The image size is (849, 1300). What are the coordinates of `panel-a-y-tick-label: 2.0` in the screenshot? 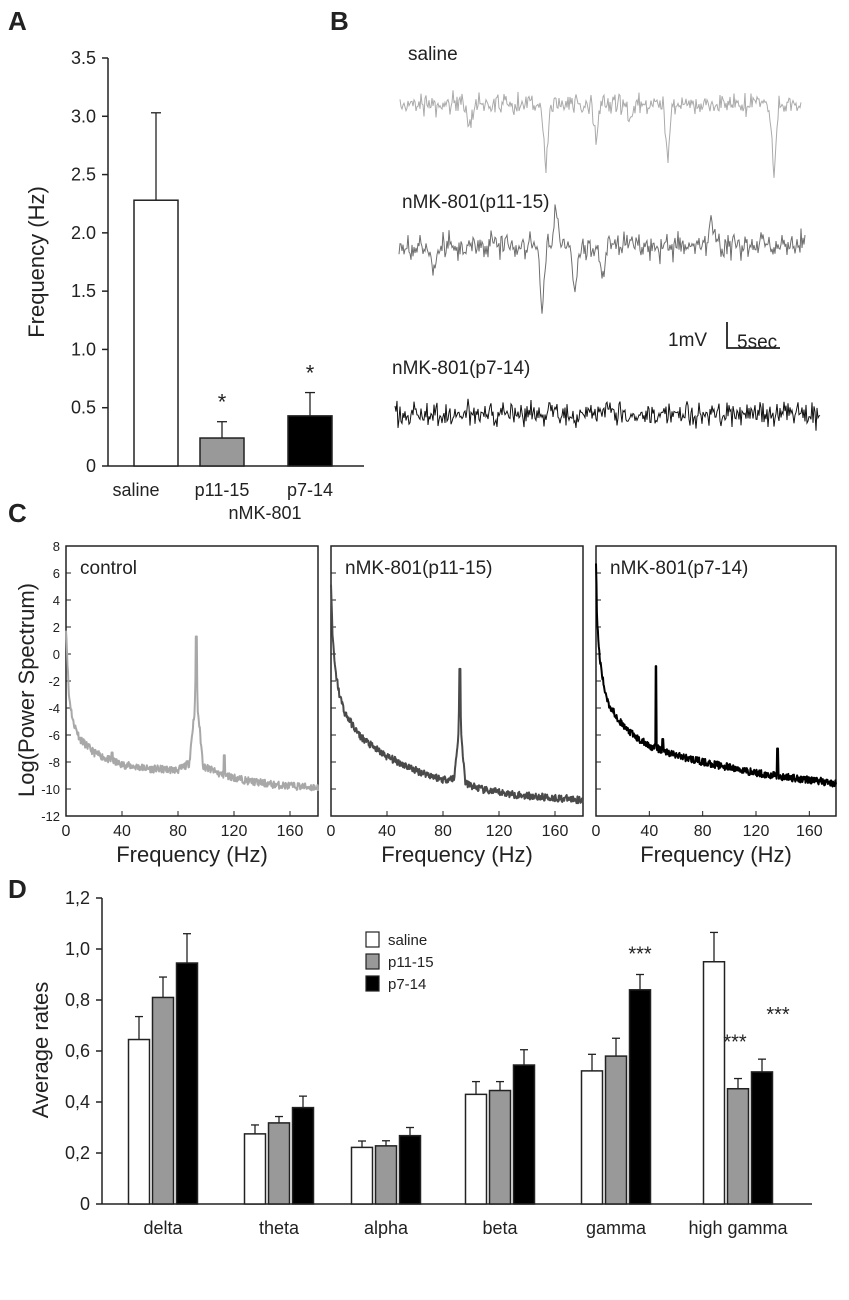 It's located at (83, 233).